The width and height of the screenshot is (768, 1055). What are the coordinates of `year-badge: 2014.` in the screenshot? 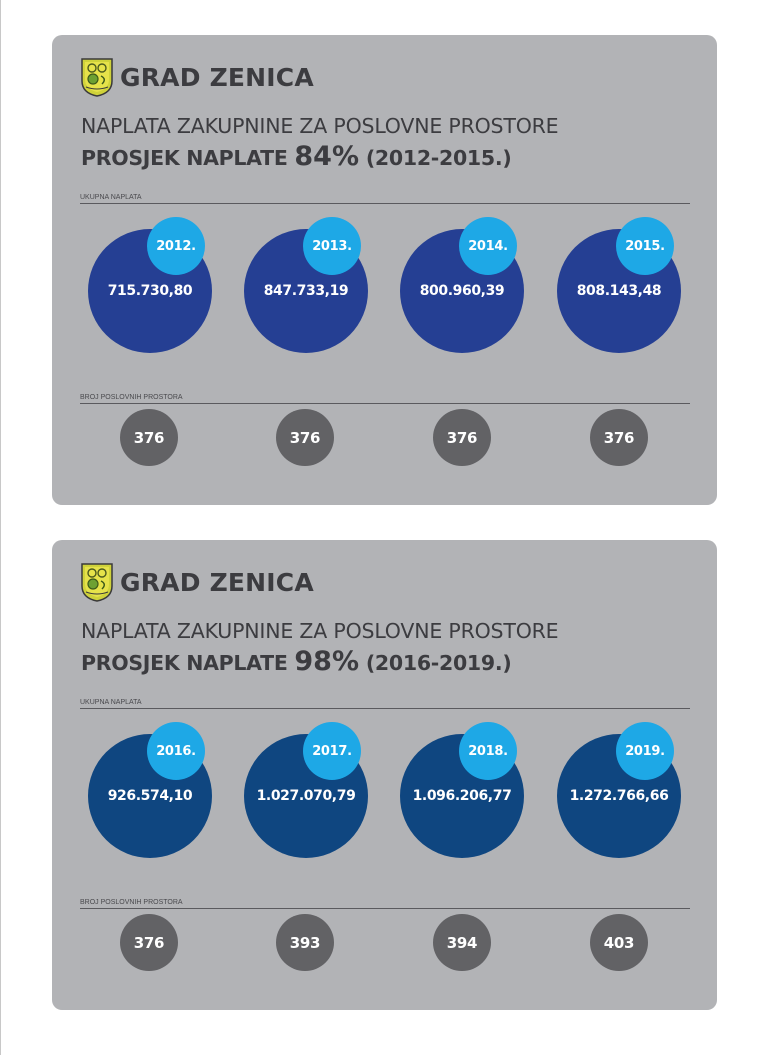 It's located at (488, 246).